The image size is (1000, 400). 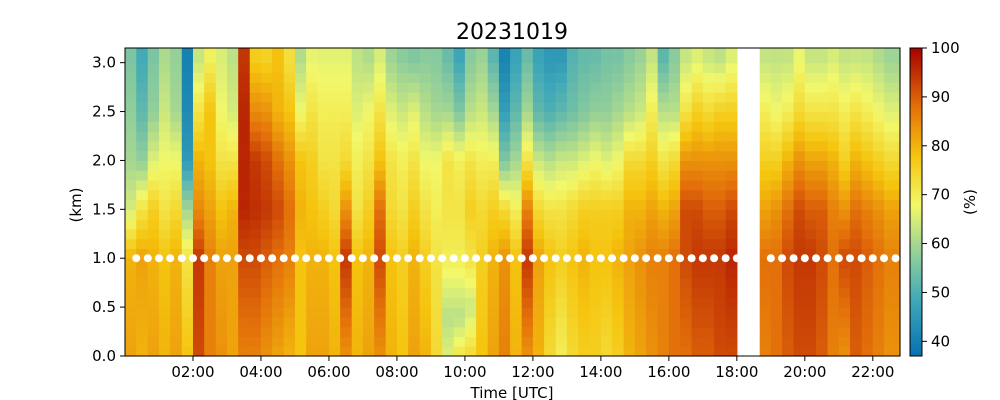 I want to click on colorbar-tick-label: 40, so click(x=940, y=341).